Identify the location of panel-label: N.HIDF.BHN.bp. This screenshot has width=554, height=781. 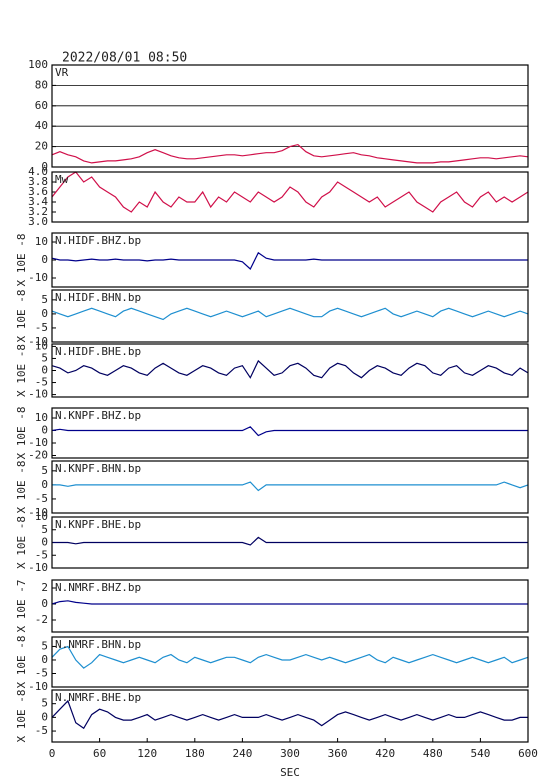
(98, 297).